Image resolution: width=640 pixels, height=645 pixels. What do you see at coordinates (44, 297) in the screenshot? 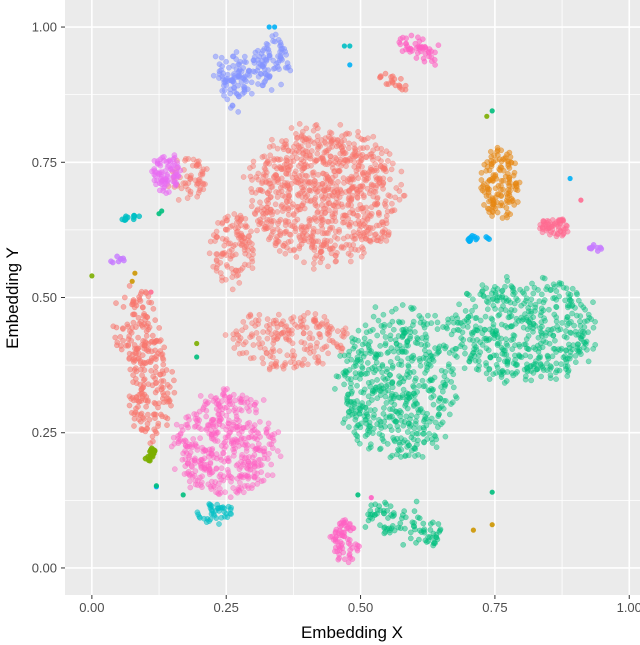
I see `y-tick-label: 0.50` at bounding box center [44, 297].